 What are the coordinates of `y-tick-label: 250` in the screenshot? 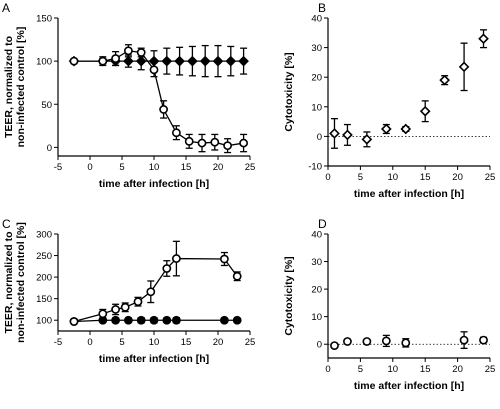 It's located at (44, 256).